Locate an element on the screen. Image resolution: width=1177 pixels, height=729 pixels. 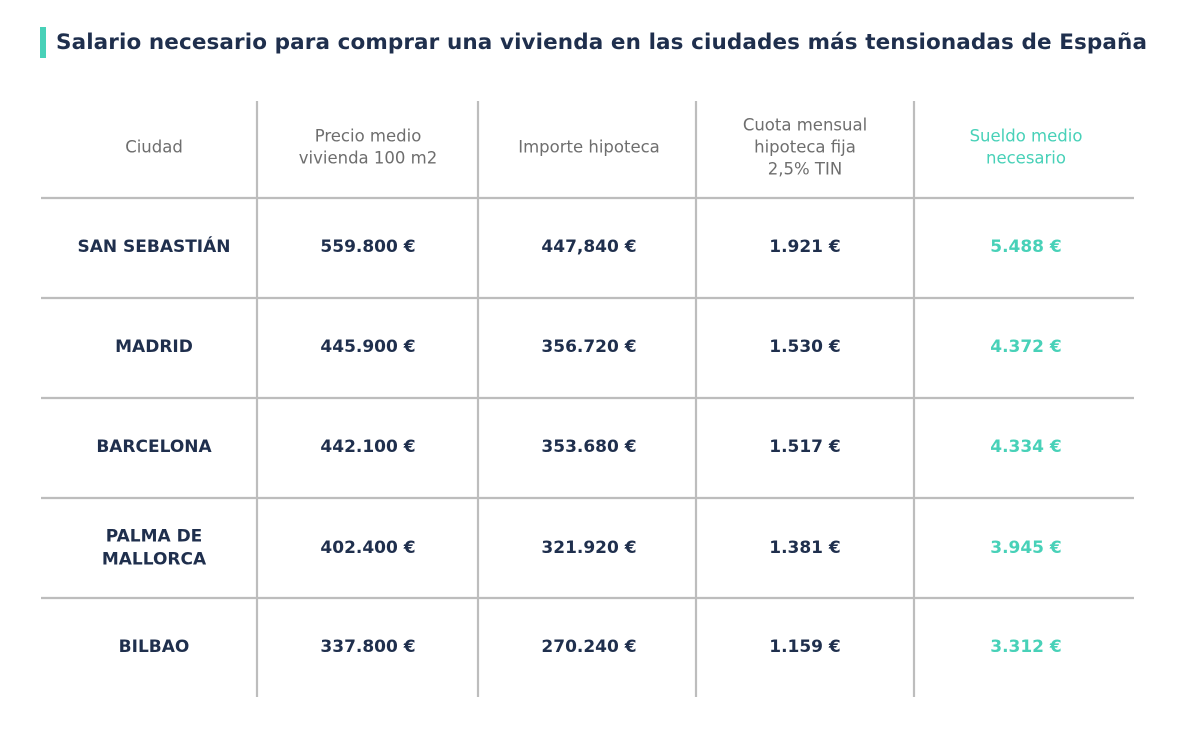
cell-r1-salary: 5.488 € is located at coordinates (1026, 247).